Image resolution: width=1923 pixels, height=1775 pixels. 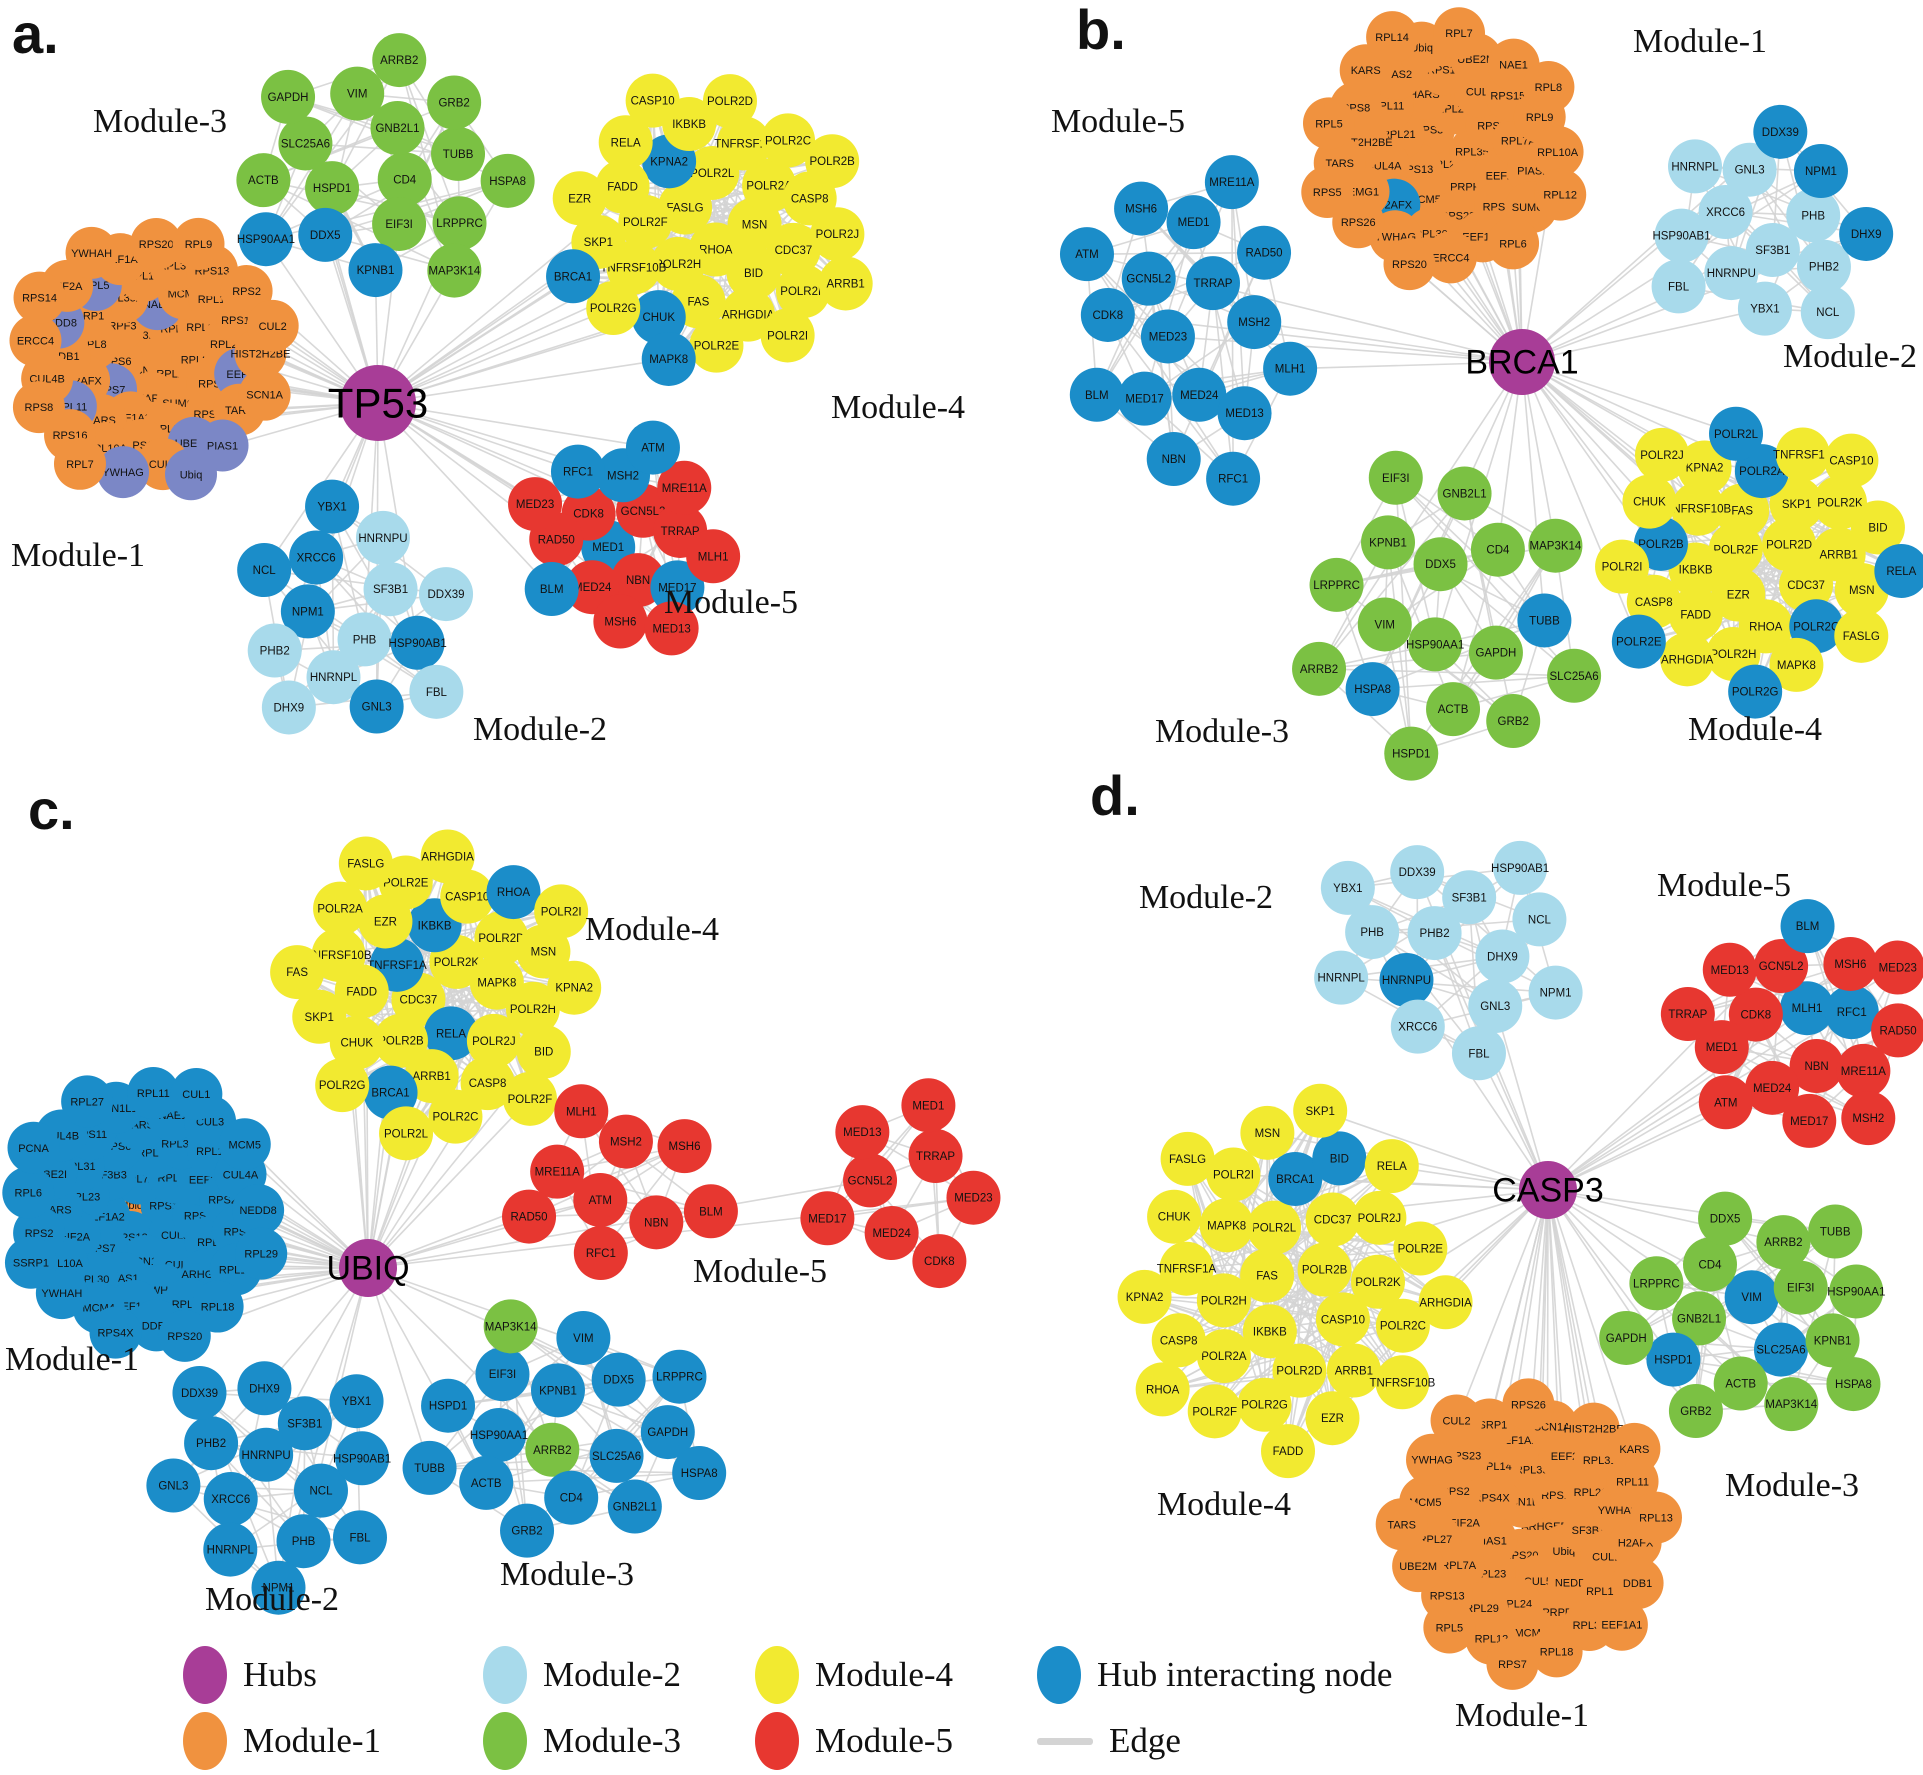 What do you see at coordinates (652, 447) in the screenshot?
I see `node-ATM: ATM` at bounding box center [652, 447].